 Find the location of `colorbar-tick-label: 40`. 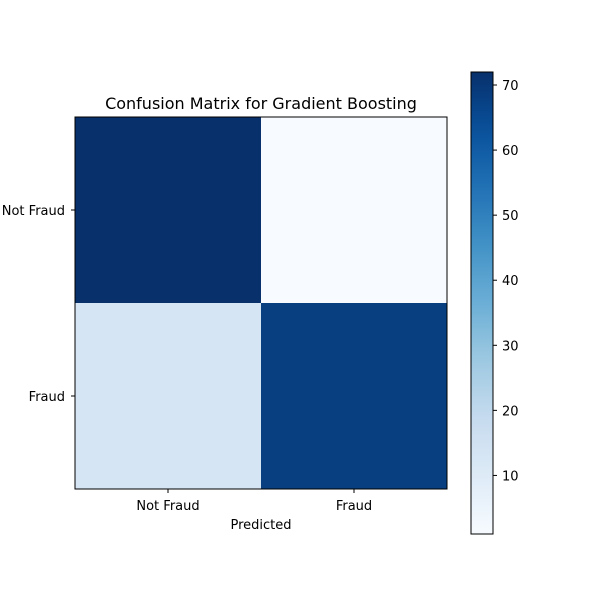

colorbar-tick-label: 40 is located at coordinates (510, 281).